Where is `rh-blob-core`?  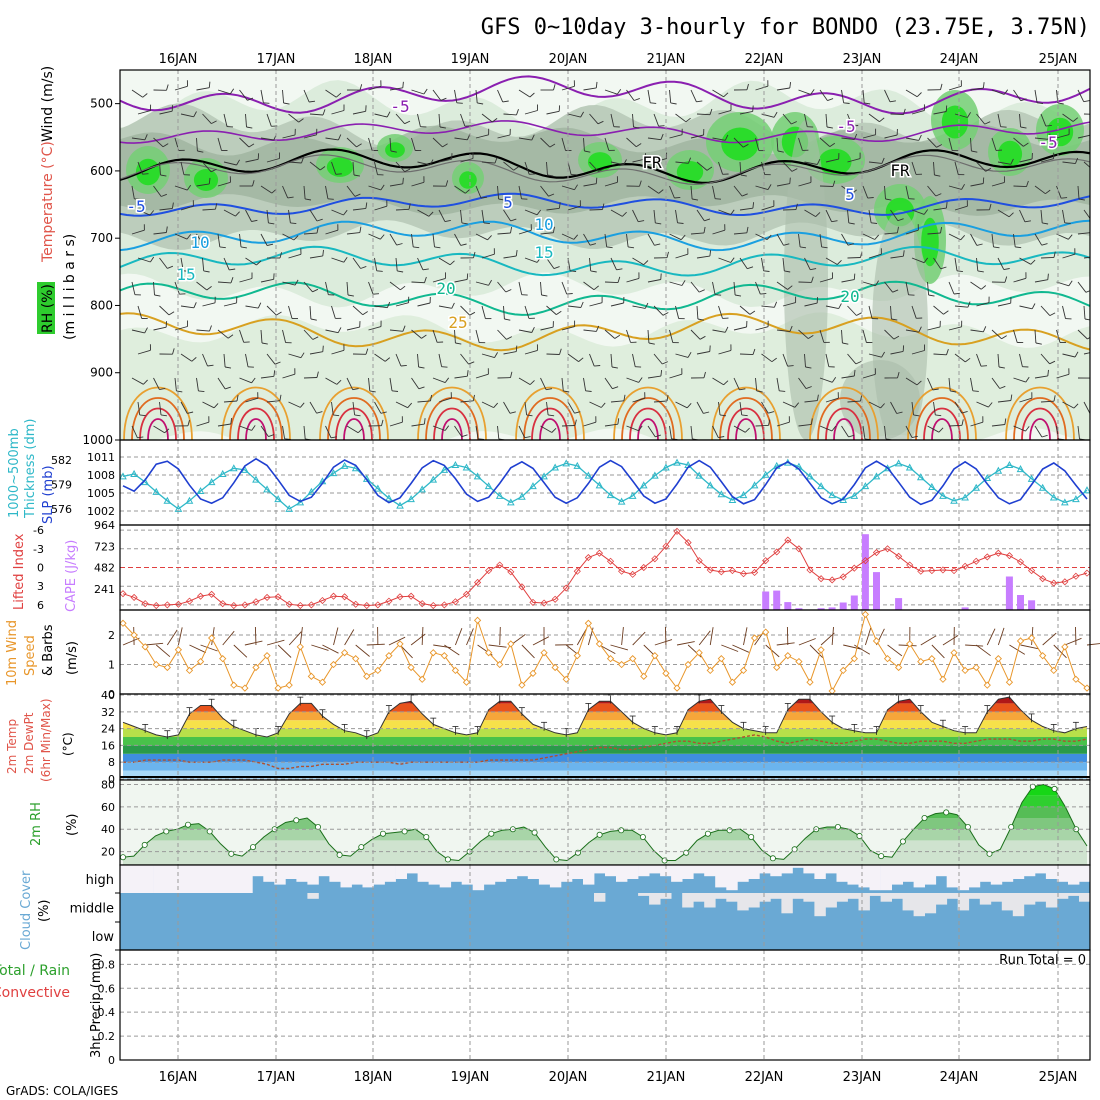
rh-blob-core is located at coordinates (955, 122).